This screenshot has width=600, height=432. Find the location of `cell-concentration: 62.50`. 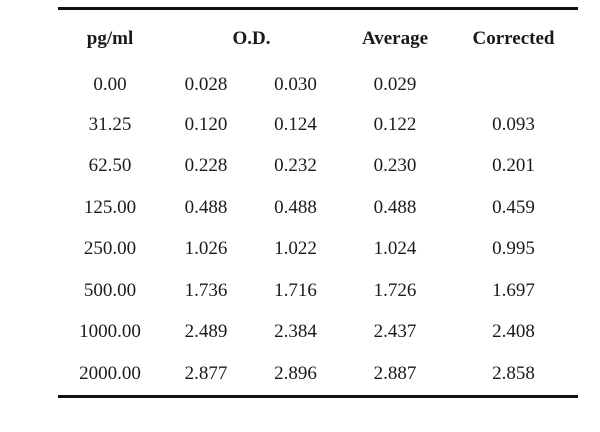

cell-concentration: 62.50 is located at coordinates (110, 166).